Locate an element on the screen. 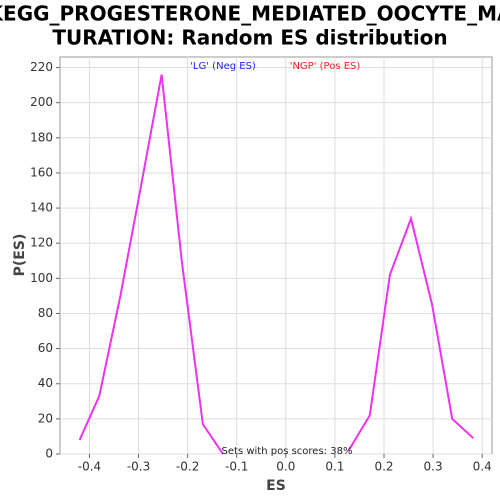 Image resolution: width=500 pixels, height=504 pixels. x-tick-label: -0.2 is located at coordinates (187, 467).